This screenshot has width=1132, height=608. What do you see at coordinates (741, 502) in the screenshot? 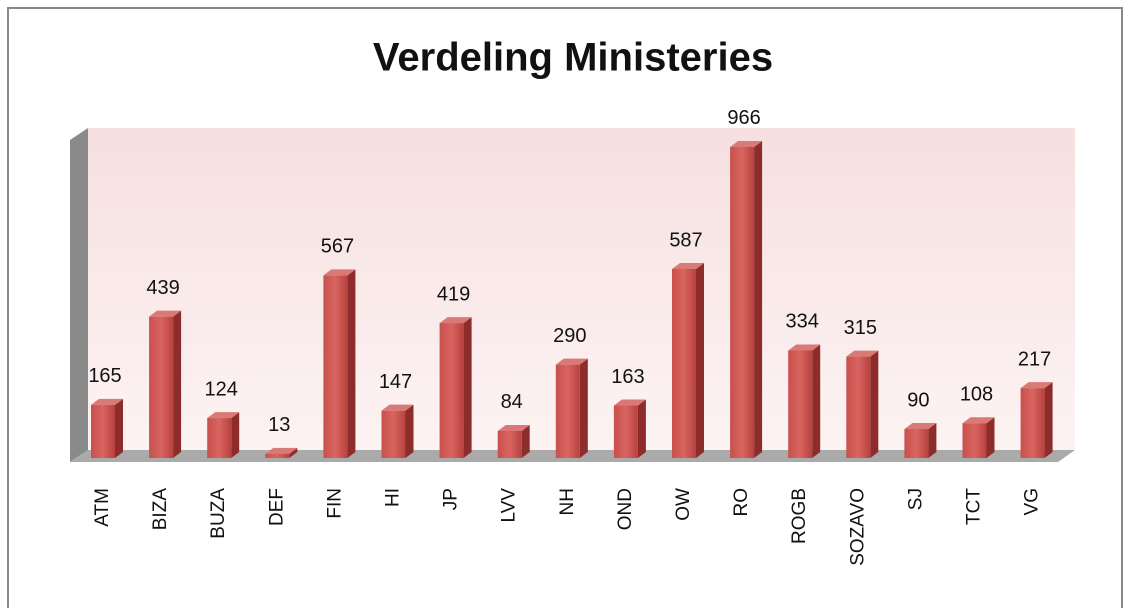
I see `x-tick-label: RO` at bounding box center [741, 502].